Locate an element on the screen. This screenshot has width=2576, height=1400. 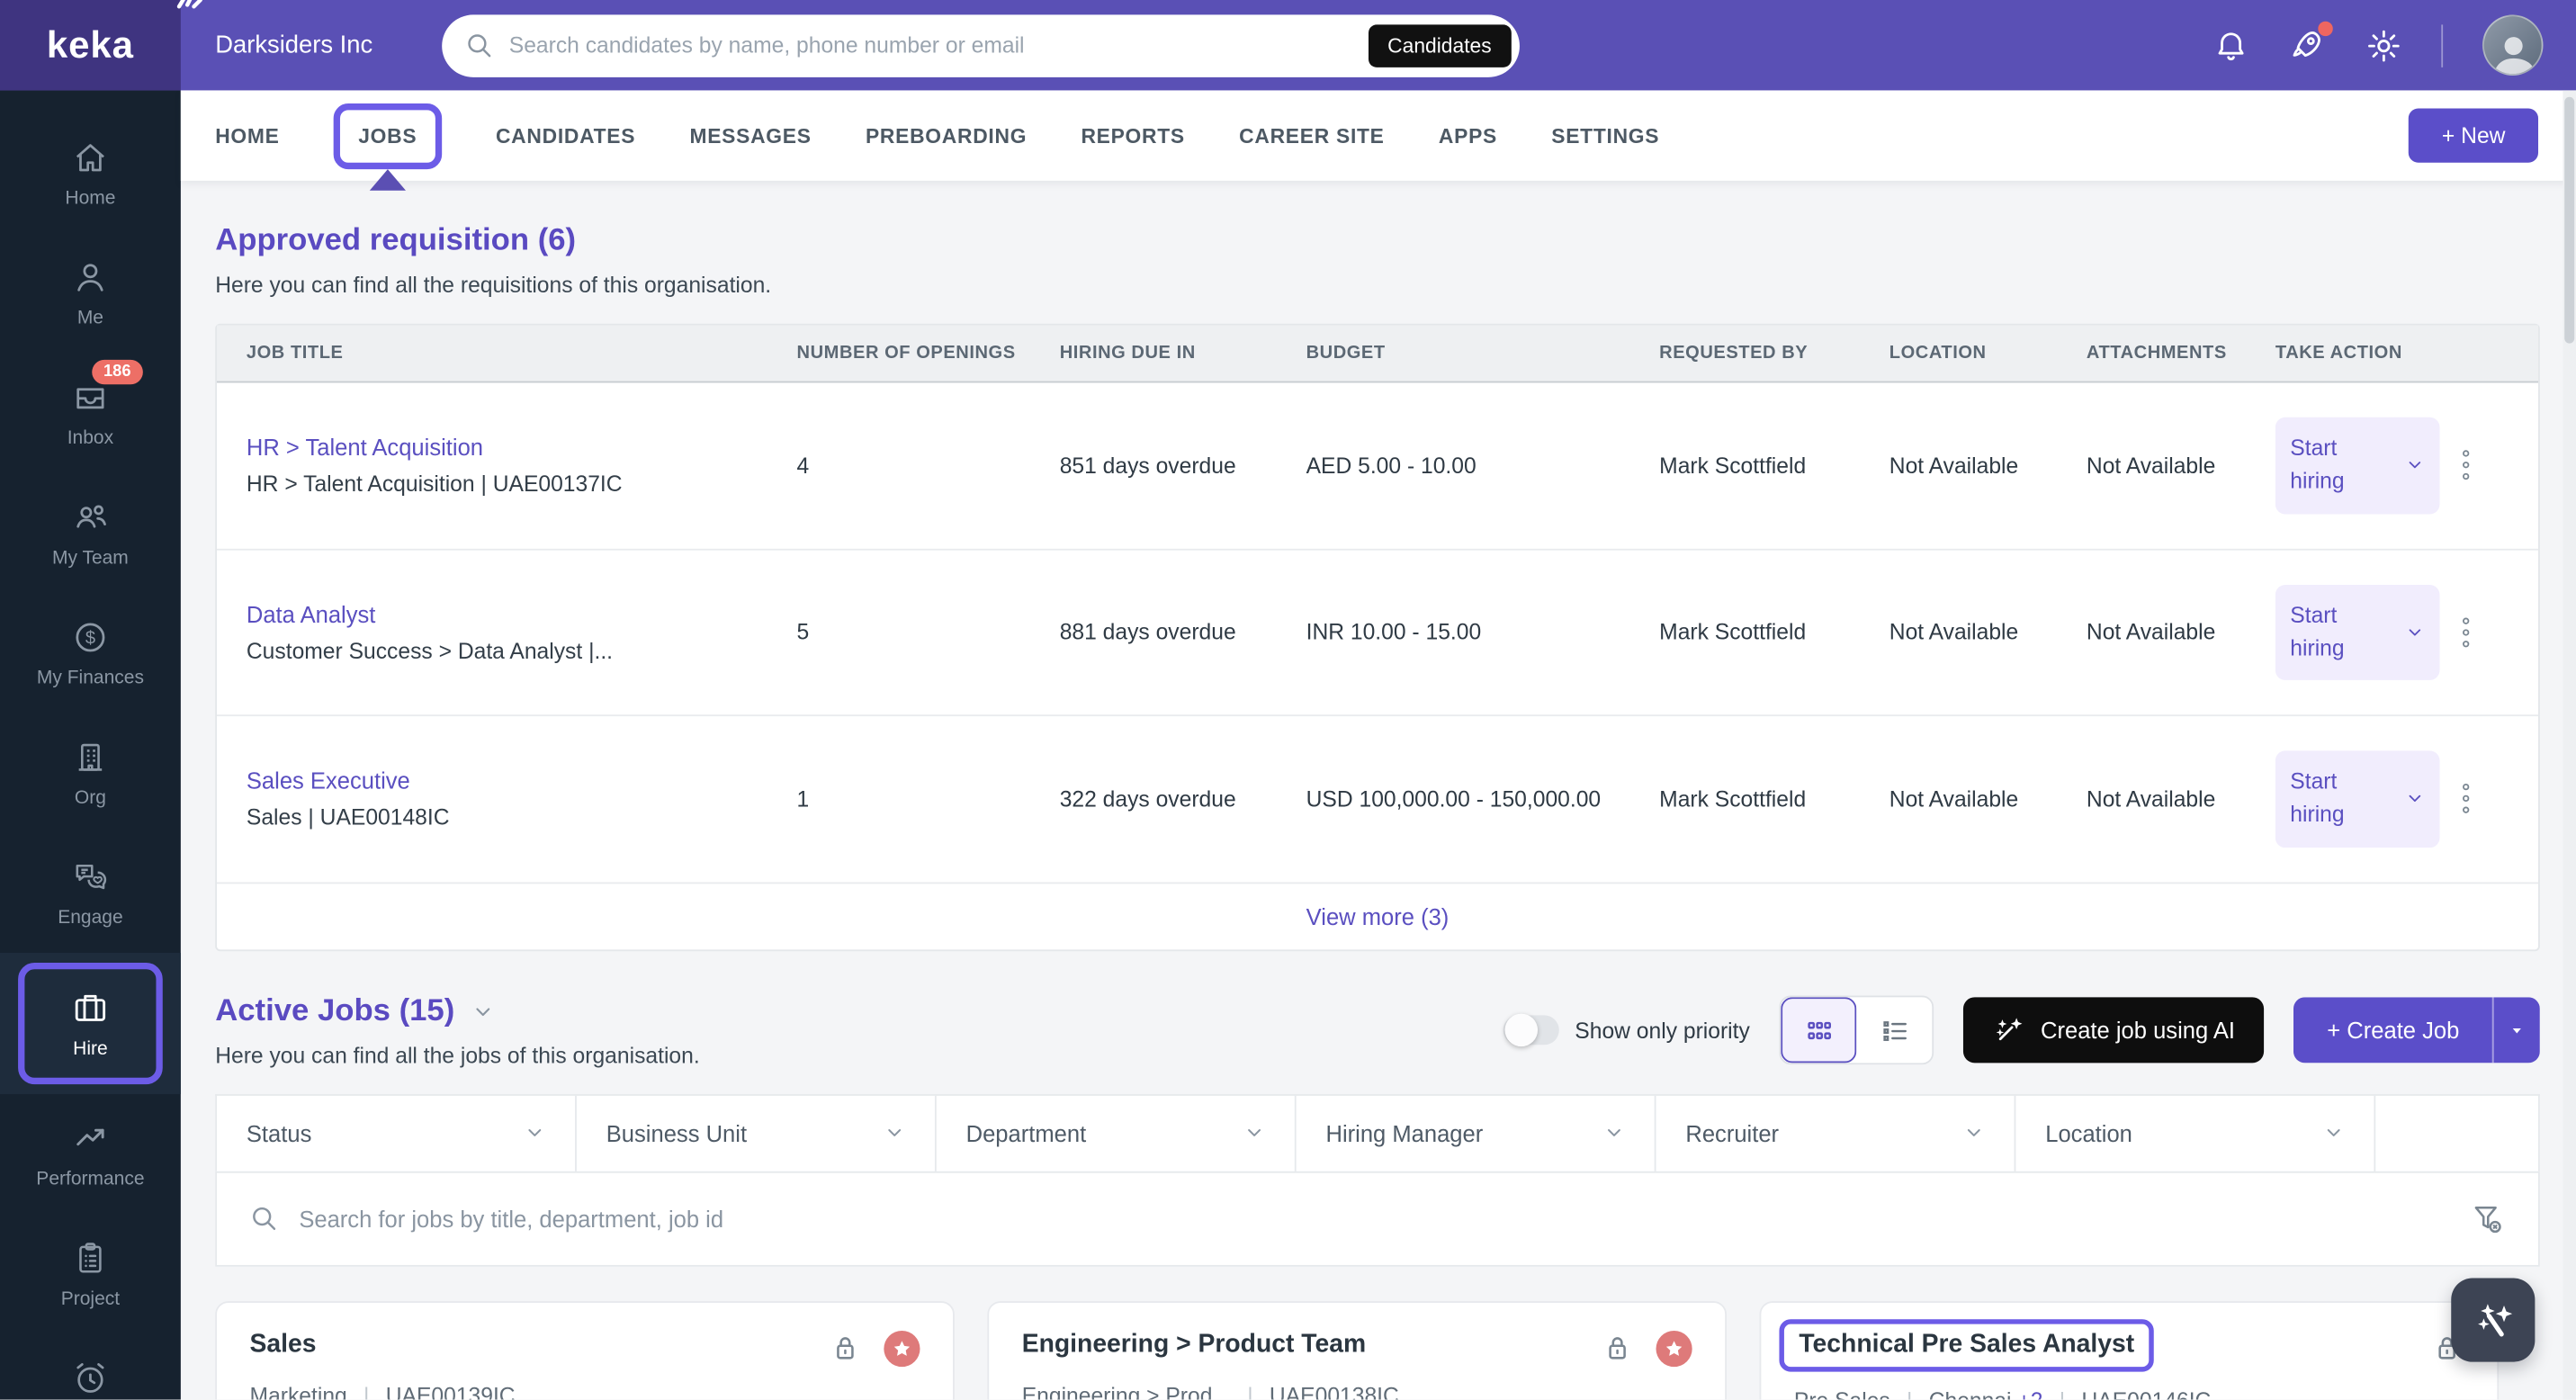
top-header-bar: keka Darksiders Inc Candidates is located at coordinates (1288, 45).